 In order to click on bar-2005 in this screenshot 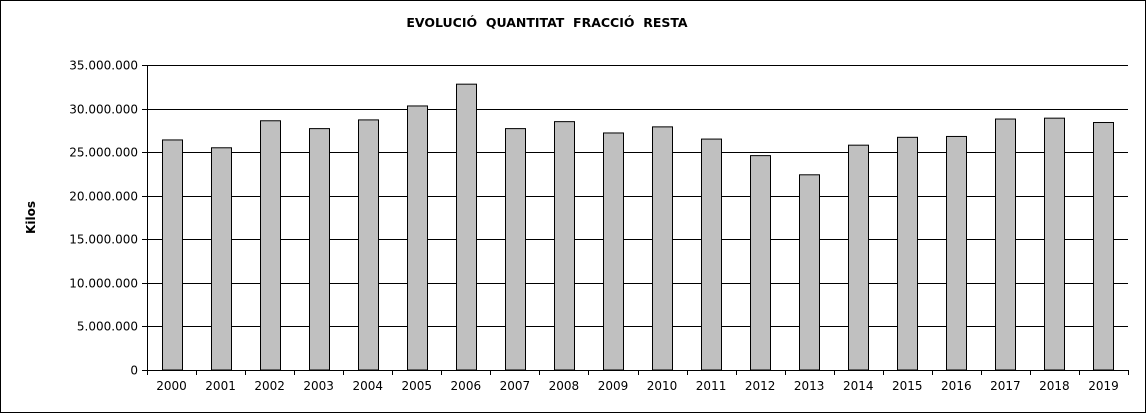, I will do `click(417, 238)`.